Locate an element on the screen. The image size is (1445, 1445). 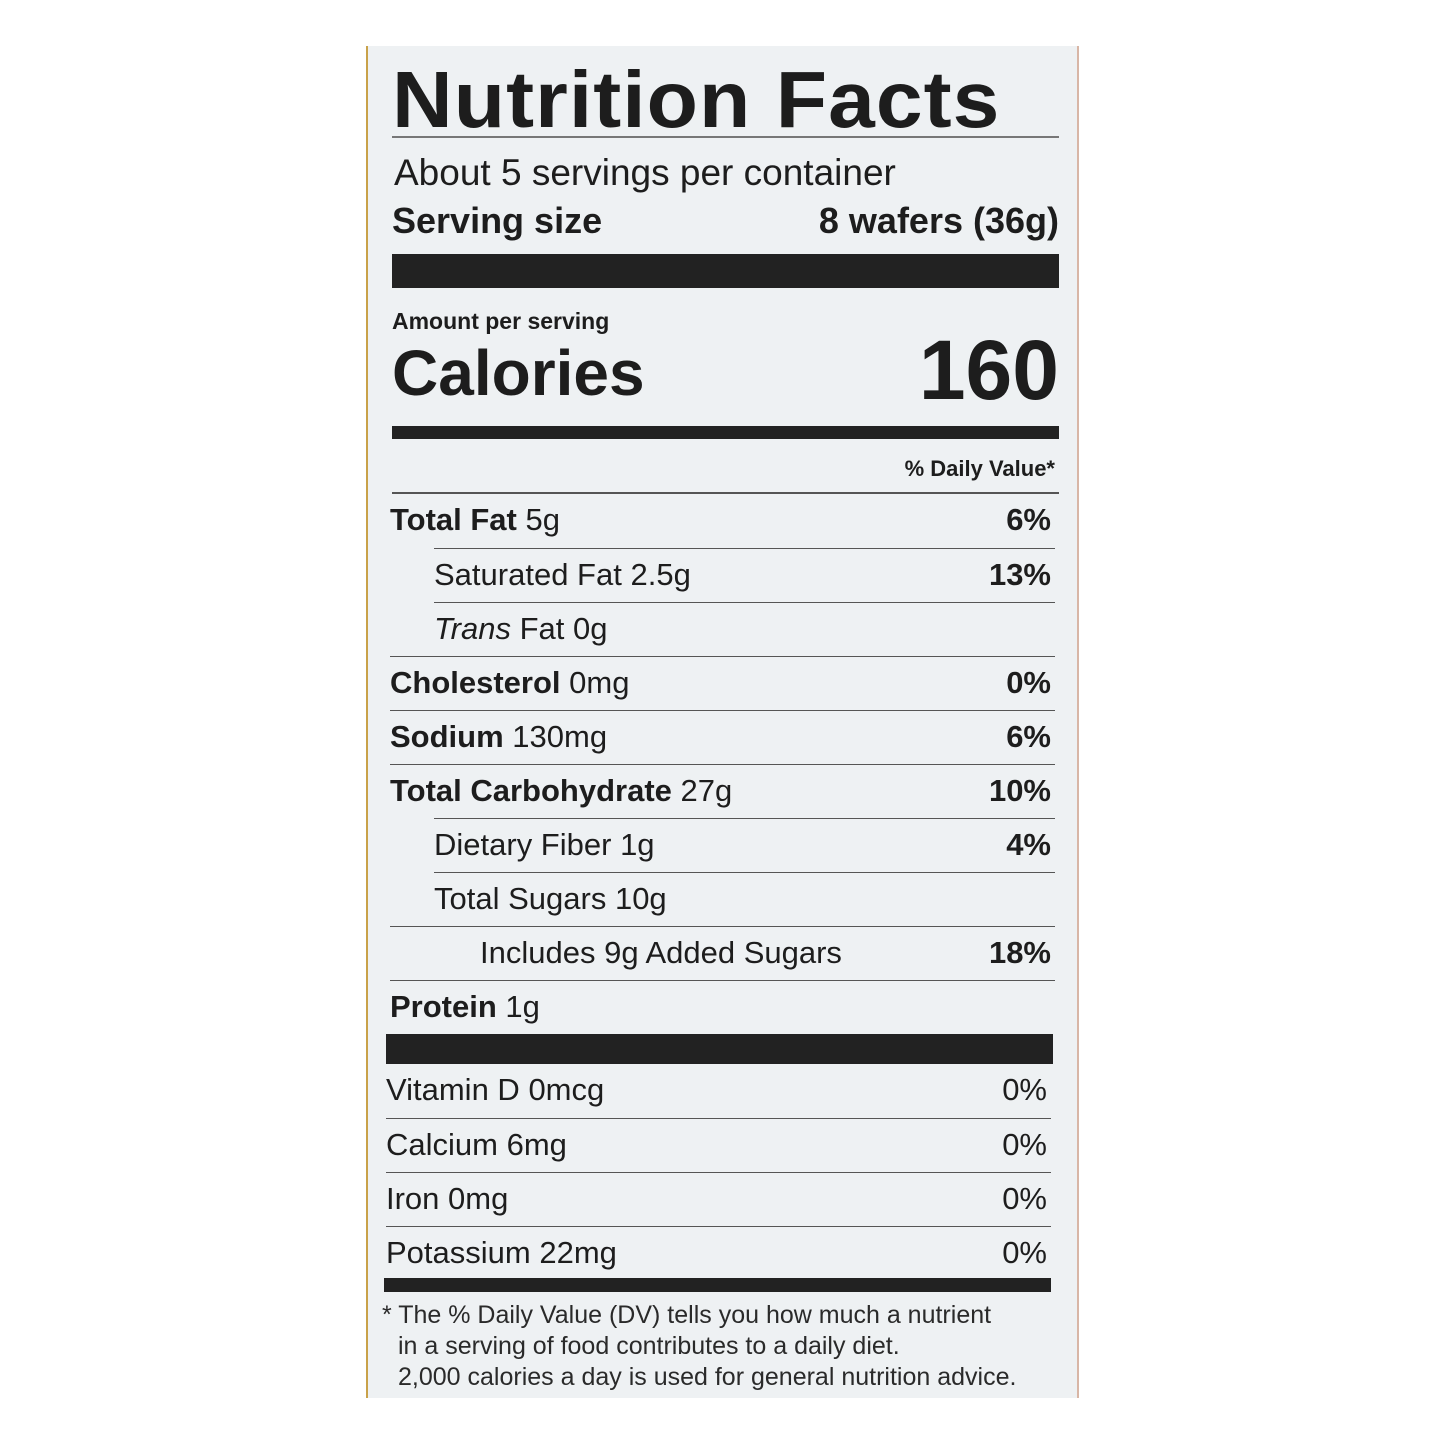
nutrient-row: Dietary Fiber 1g 4% is located at coordinates (744, 845).